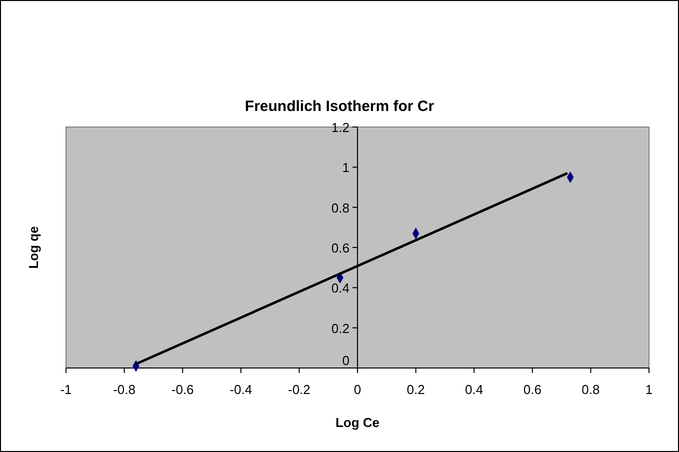 This screenshot has height=452, width=679. I want to click on x-tick-label: -0.6, so click(182, 389).